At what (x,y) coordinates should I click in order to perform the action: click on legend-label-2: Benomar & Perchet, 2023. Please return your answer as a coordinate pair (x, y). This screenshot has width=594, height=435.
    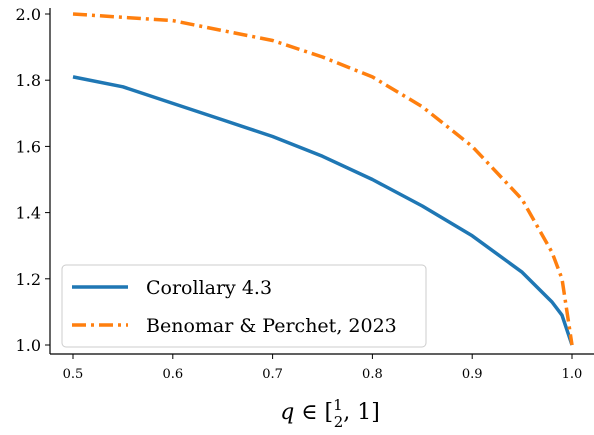
    Looking at the image, I should click on (271, 326).